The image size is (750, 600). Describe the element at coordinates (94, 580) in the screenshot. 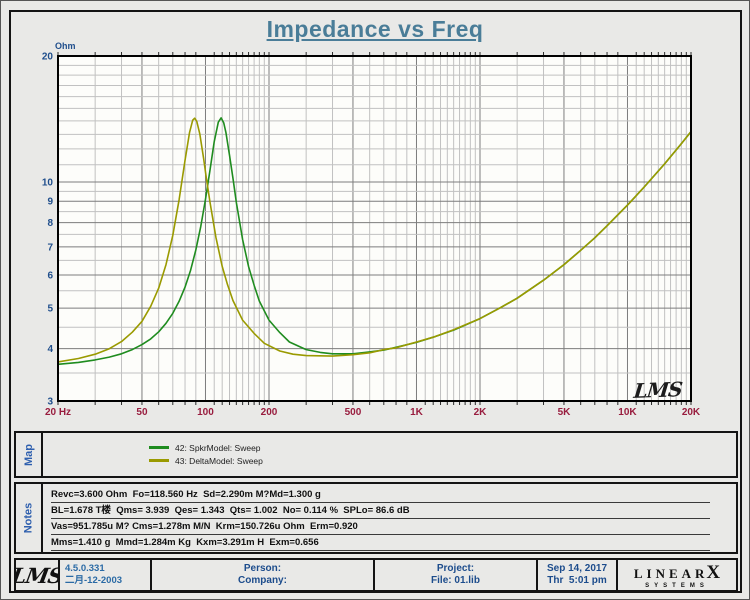

I see `version-date: 二月-12-2003` at that location.